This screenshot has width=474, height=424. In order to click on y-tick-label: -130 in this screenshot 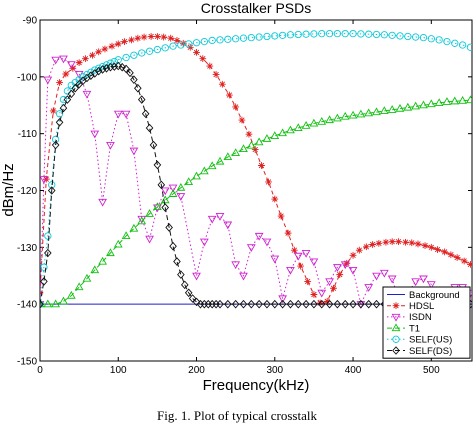, I will do `click(27, 248)`.